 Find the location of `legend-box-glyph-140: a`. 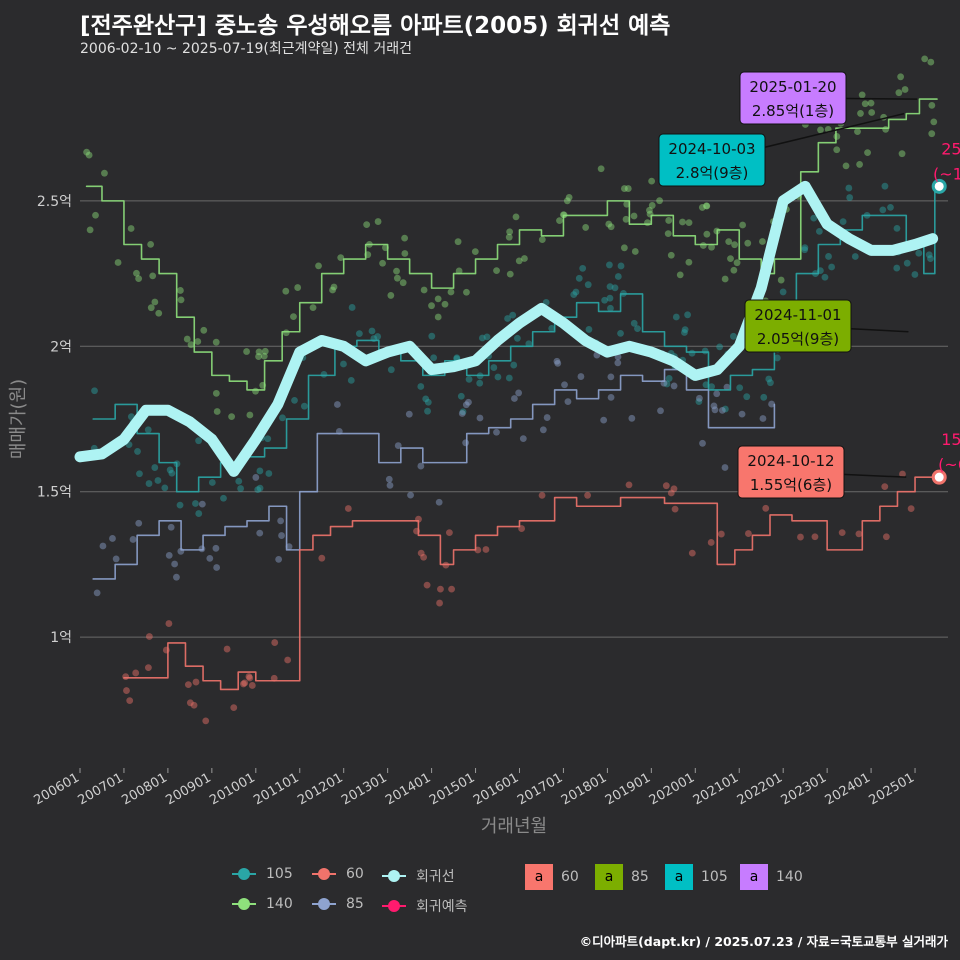

legend-box-glyph-140: a is located at coordinates (754, 877).